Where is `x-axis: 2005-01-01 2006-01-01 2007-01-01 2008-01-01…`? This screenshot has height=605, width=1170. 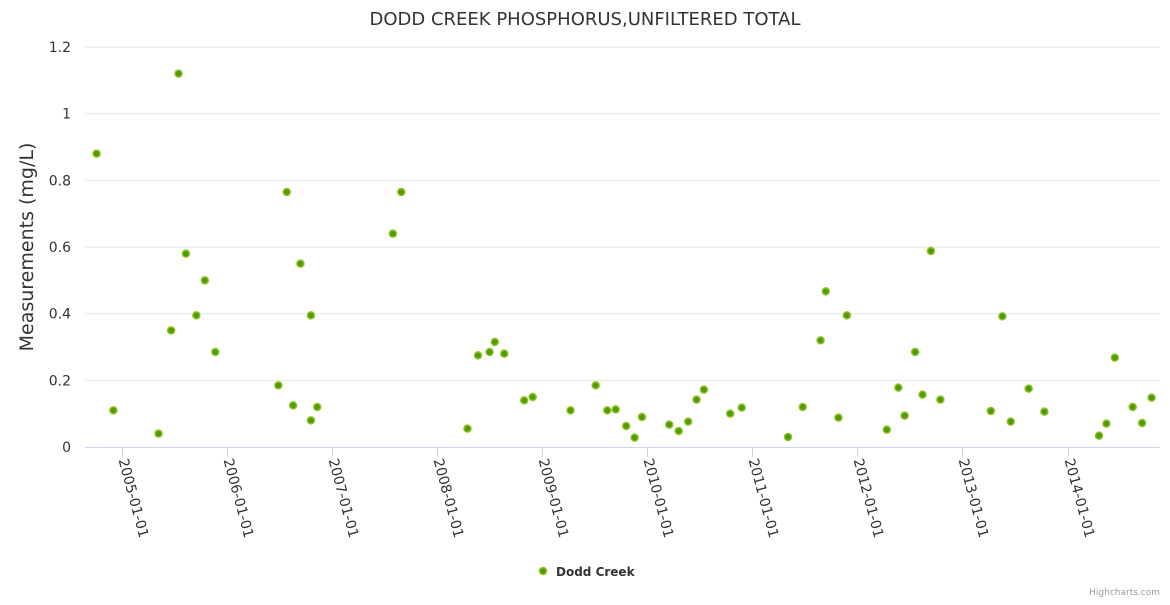
x-axis: 2005-01-01 2006-01-01 2007-01-01 2008-01-01… is located at coordinates (622, 493).